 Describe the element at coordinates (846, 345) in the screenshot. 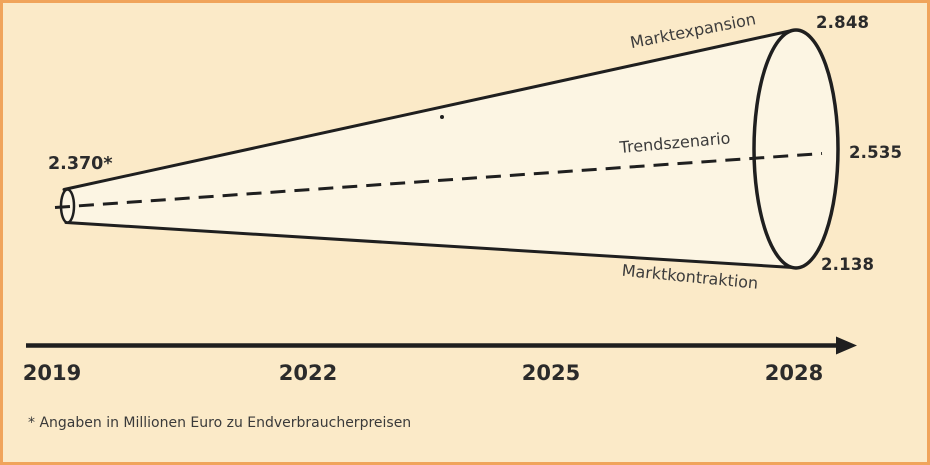

I see `timeline-arrowhead` at that location.